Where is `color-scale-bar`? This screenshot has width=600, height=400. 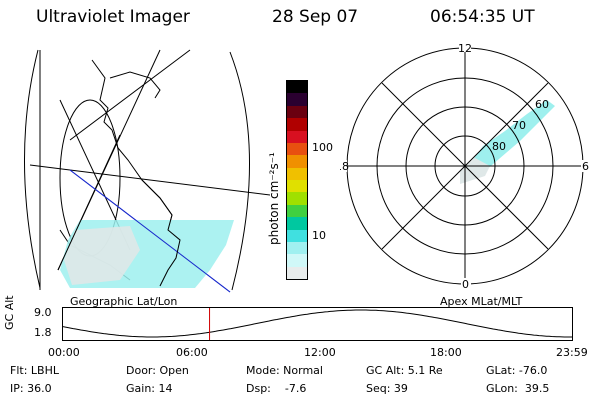 color-scale-bar is located at coordinates (297, 180).